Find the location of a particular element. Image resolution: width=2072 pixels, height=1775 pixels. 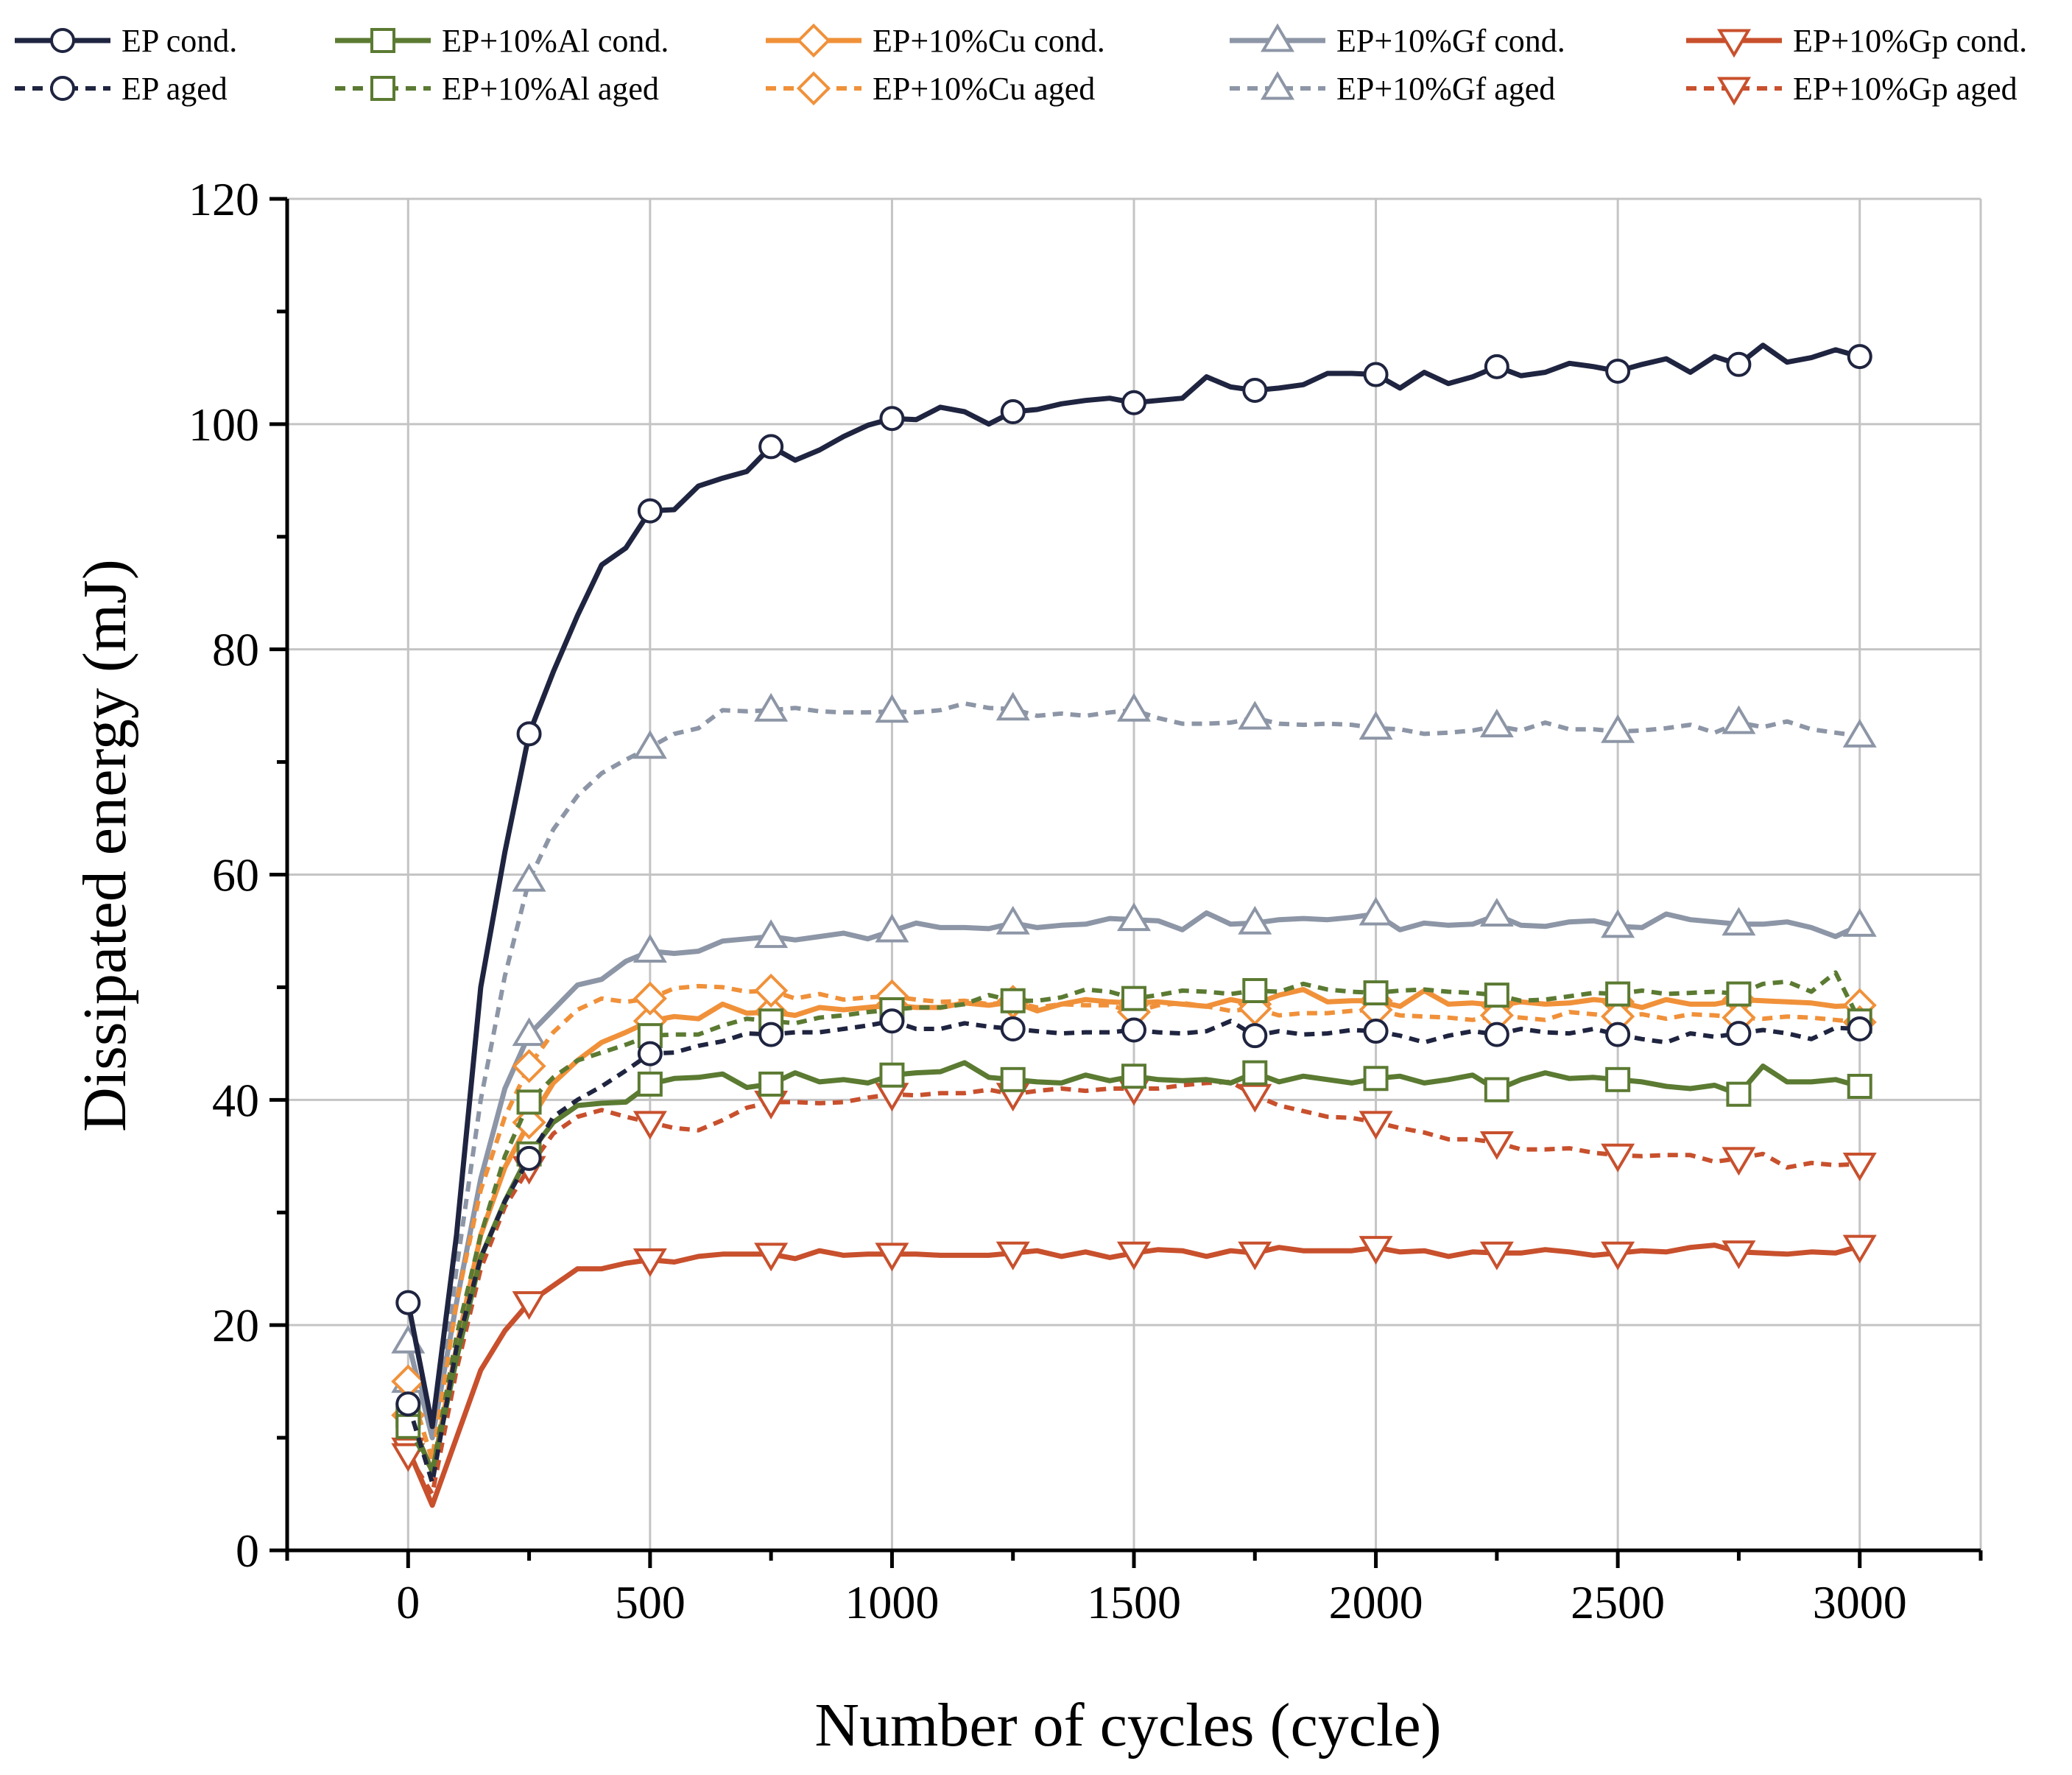

legend-label: EP+10%Gf aged is located at coordinates (1445, 89).